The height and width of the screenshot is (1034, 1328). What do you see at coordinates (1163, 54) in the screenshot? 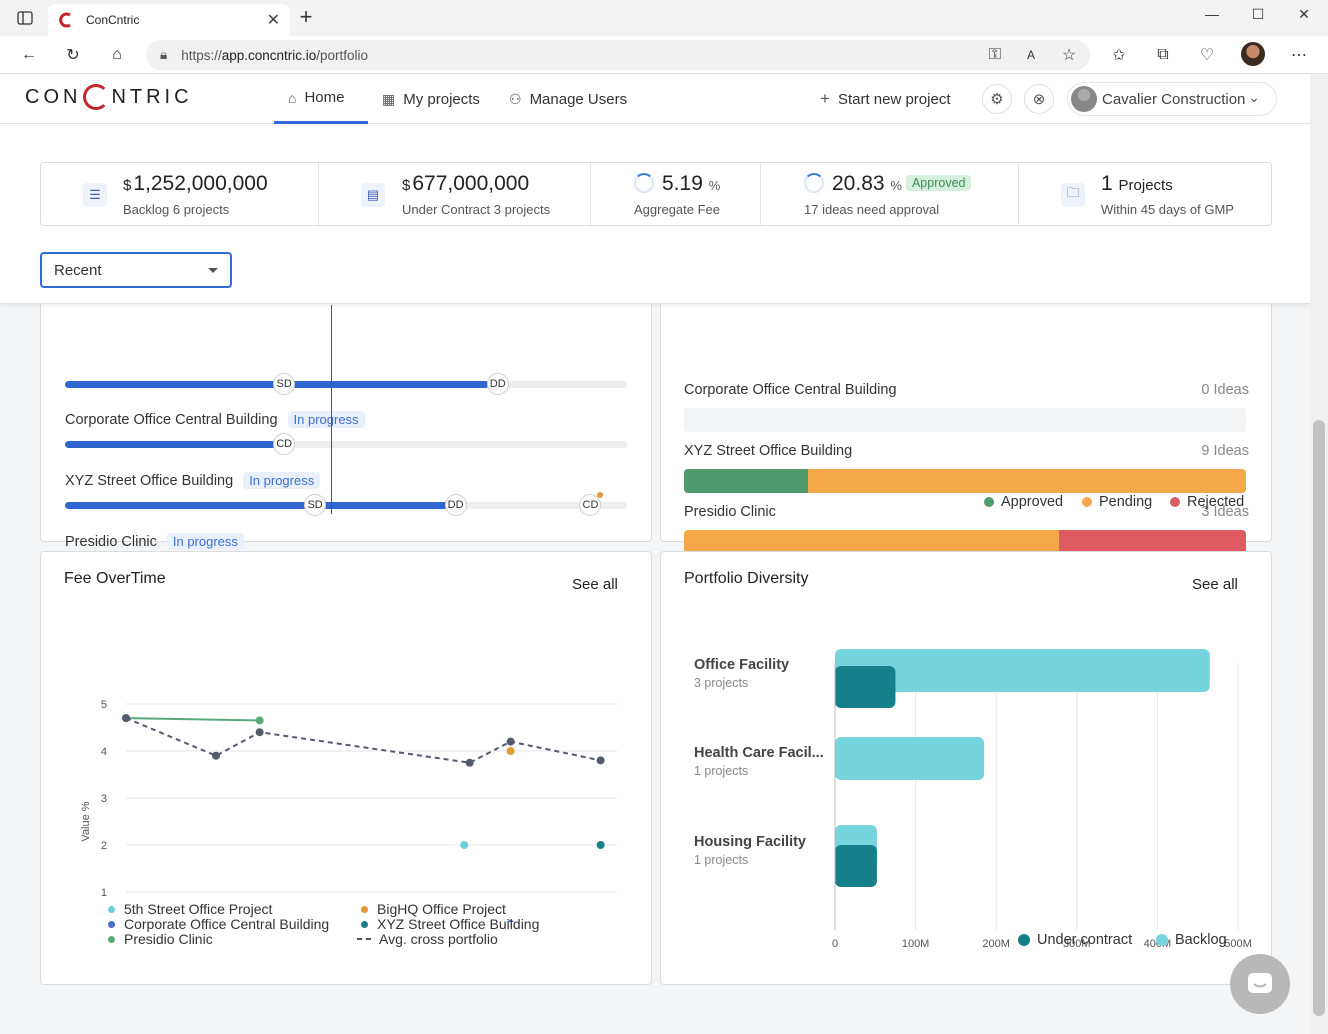
I see `collections-icon: ⧉` at bounding box center [1163, 54].